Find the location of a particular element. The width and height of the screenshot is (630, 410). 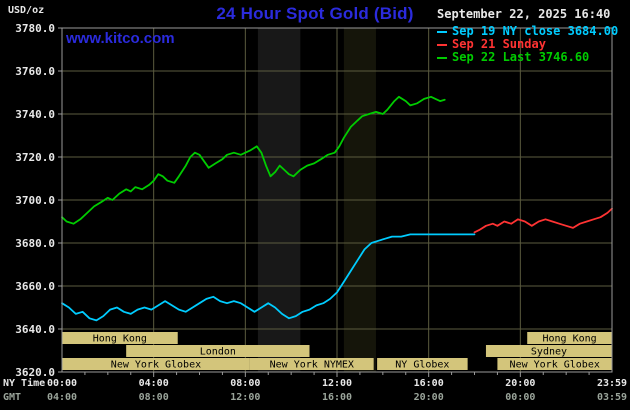

y-axis-label: 3780.0 is located at coordinates (35, 28).